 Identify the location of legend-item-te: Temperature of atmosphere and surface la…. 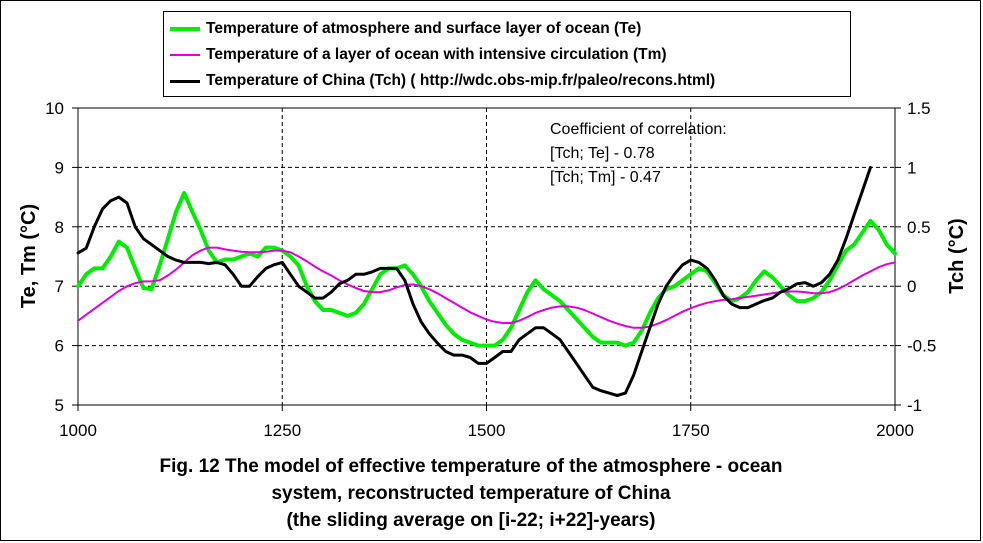
(405, 29).